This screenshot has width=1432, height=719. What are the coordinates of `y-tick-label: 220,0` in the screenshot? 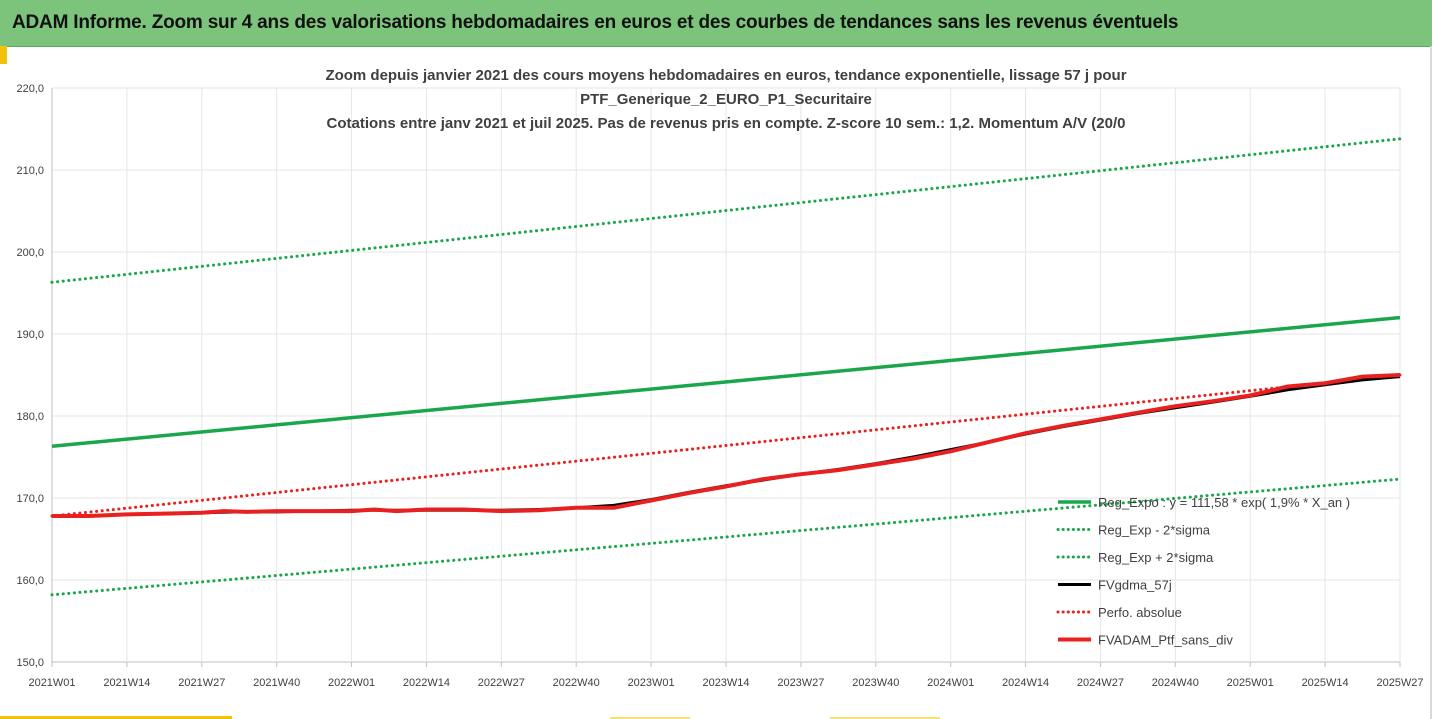 It's located at (30, 89).